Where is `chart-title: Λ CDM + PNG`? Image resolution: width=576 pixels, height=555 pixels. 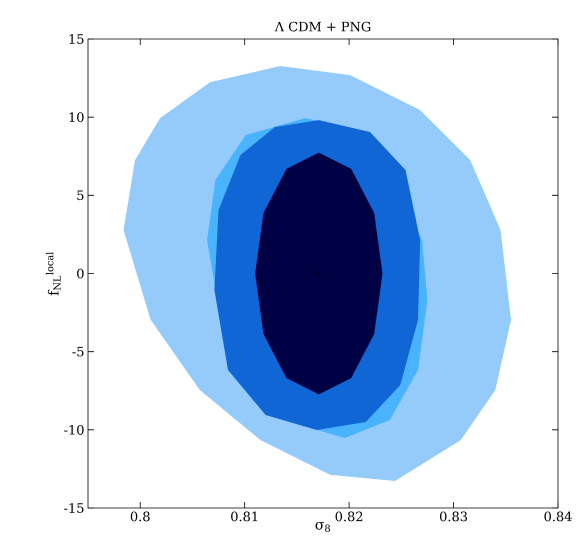
chart-title: Λ CDM + PNG is located at coordinates (322, 27).